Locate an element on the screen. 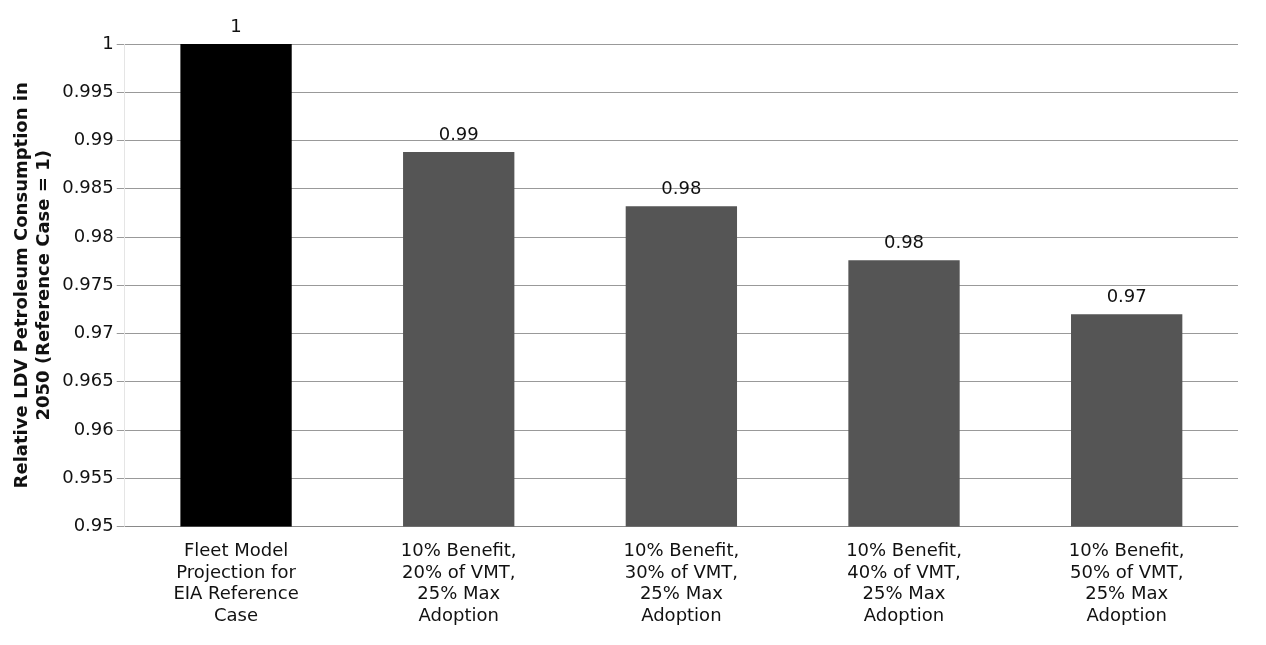 This screenshot has width=1266, height=645. x-tick-label: 10% Benefit, 40% of VMT, 25% Max Adoption is located at coordinates (904, 582).